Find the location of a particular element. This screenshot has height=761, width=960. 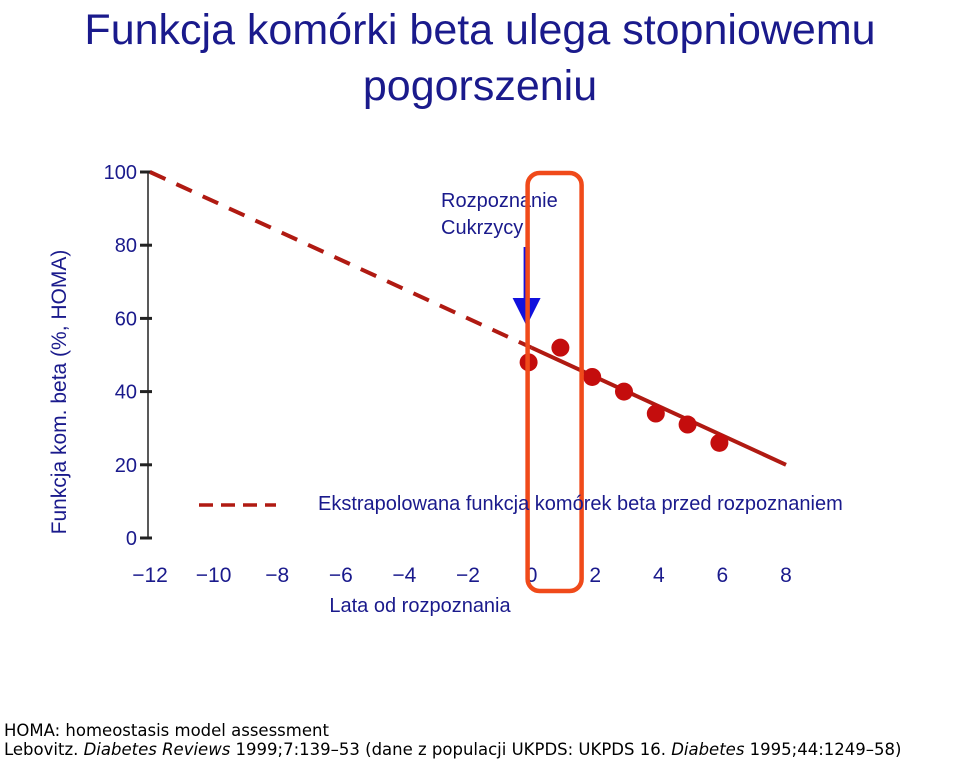

diagnosis-highlight-box is located at coordinates (554, 382).